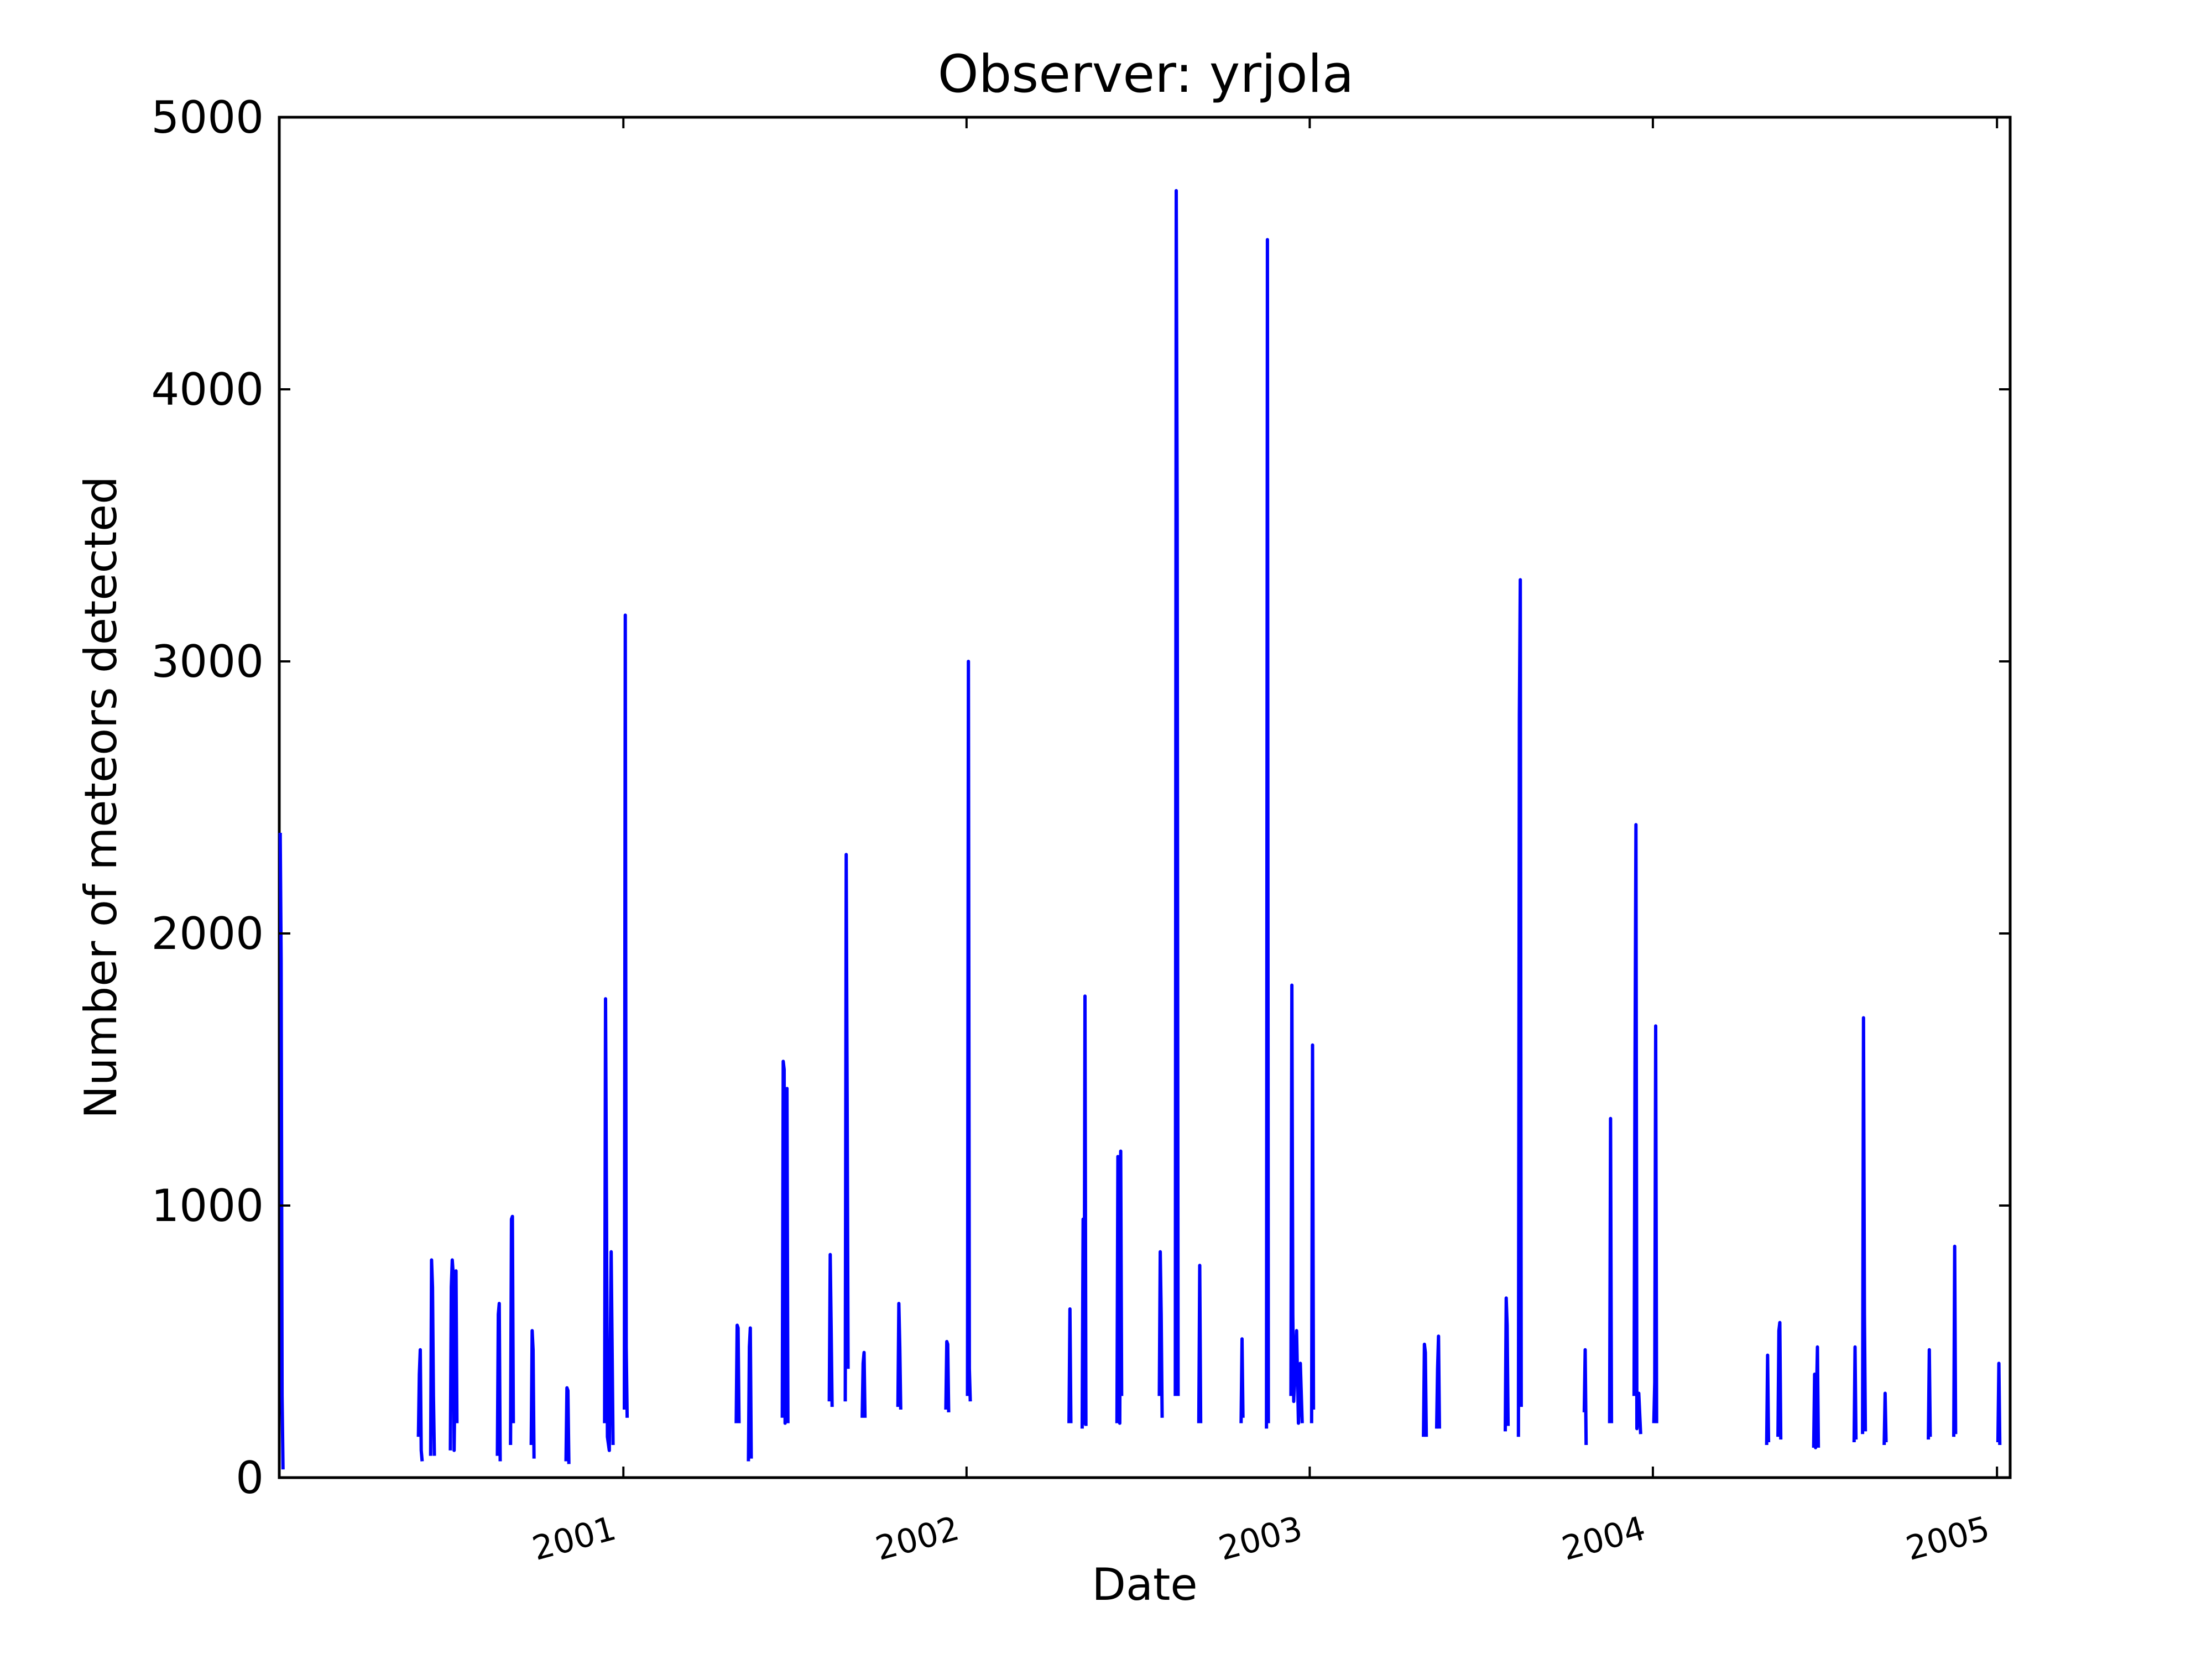  Describe the element at coordinates (101, 798) in the screenshot. I see `y-axis-label: Number of meteors detected` at that location.